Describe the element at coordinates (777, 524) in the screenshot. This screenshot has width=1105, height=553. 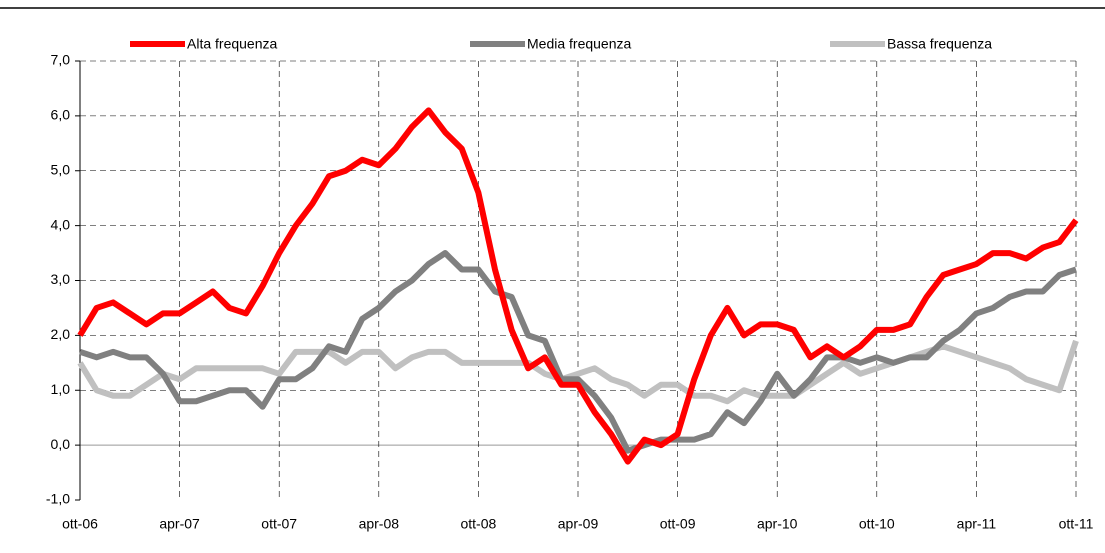
I see `x-tick-label: apr-10` at that location.